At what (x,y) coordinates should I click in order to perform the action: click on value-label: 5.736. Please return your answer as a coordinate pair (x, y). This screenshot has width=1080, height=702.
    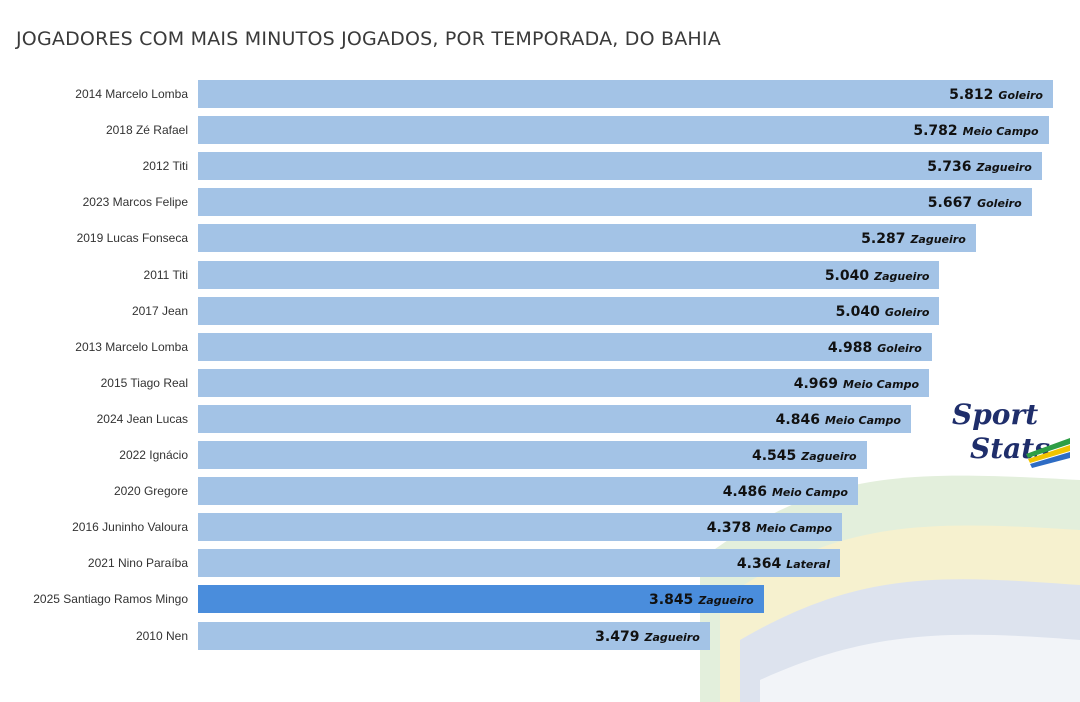
    Looking at the image, I should click on (949, 167).